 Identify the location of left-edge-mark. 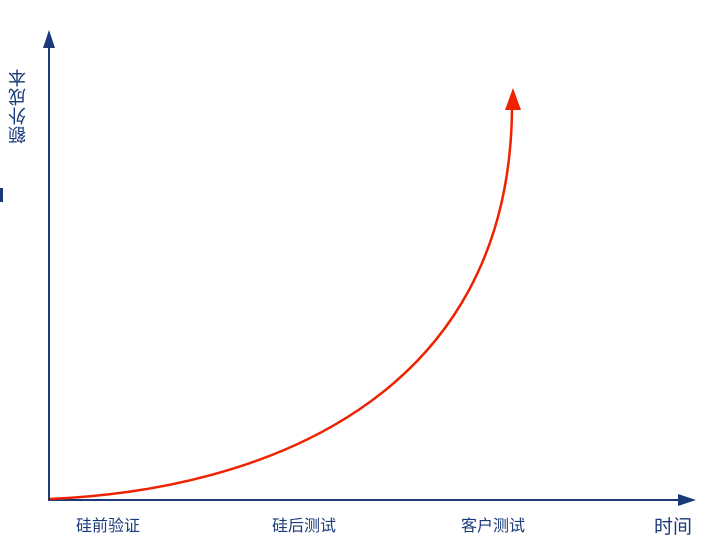
(1, 195).